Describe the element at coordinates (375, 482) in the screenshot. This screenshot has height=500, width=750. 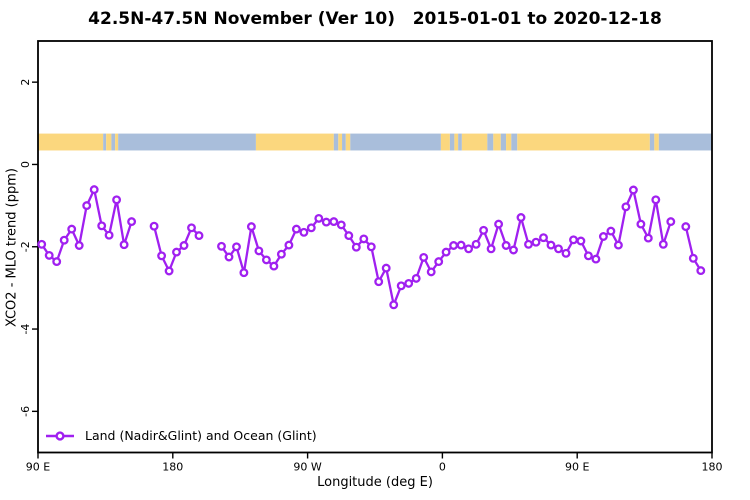
I see `x-axis-label: Longitude (deg E)` at that location.